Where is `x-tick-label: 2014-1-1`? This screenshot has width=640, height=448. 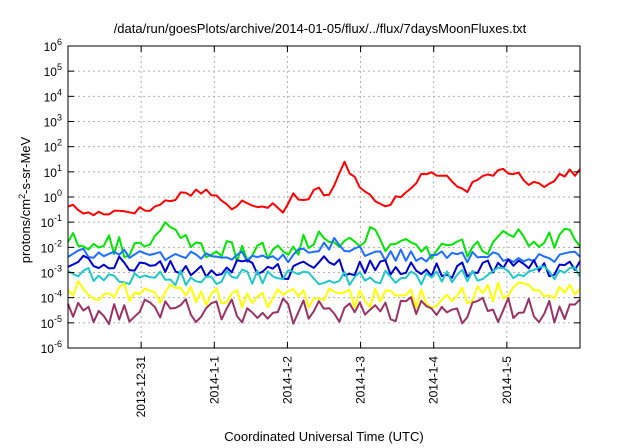 x-tick-label: 2014-1-1 is located at coordinates (214, 380).